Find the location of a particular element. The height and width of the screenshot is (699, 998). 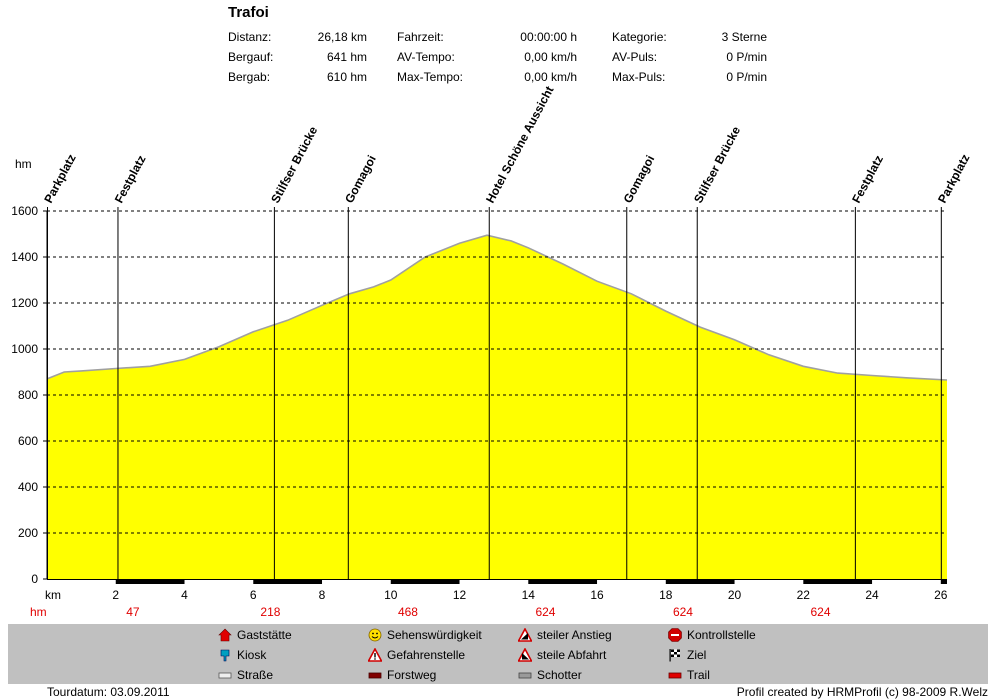

y-tick-label: 800 is located at coordinates (28, 395).